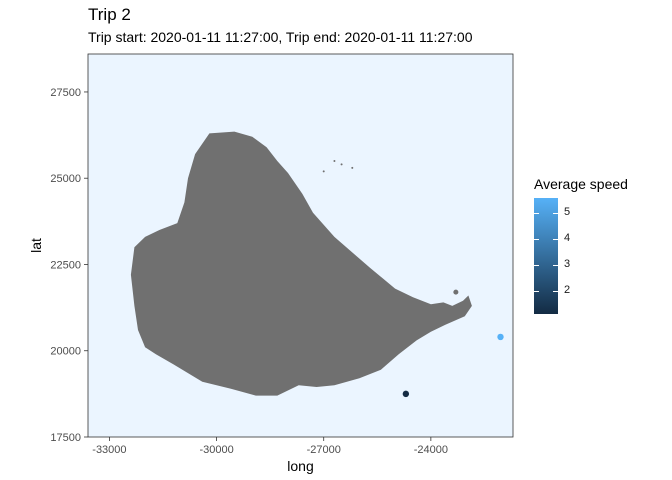  I want to click on x-axis: -33000 -30000 -27000 -24000, so click(270, 446).